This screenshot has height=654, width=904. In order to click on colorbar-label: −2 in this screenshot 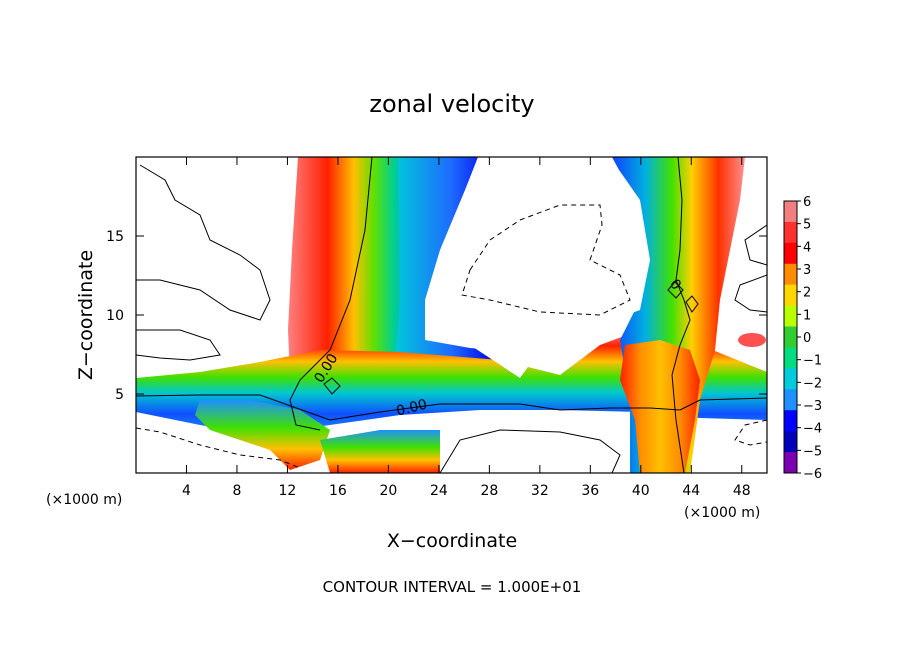, I will do `click(812, 383)`.